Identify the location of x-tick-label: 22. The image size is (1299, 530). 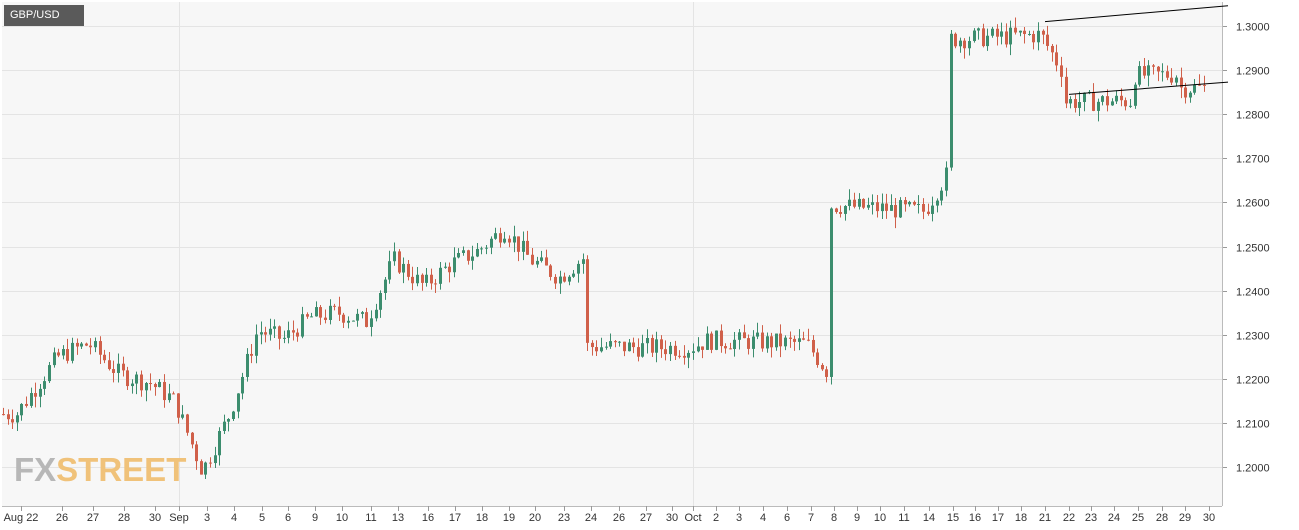
(1069, 518).